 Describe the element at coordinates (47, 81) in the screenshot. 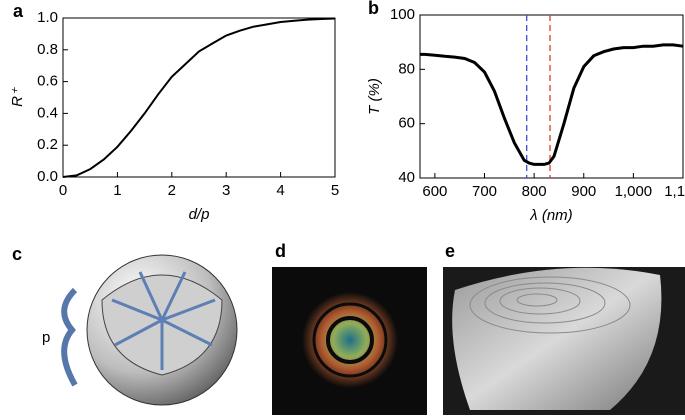

I see `y-tick-label: 0.6` at that location.